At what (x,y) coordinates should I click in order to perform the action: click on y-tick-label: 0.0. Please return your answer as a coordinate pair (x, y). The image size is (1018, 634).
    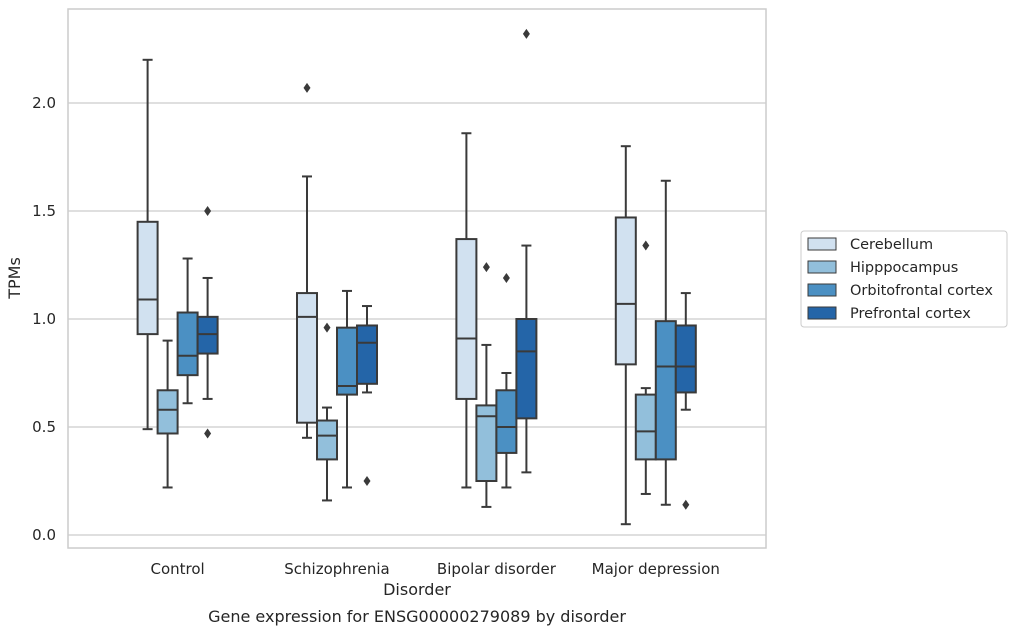
    Looking at the image, I should click on (44, 535).